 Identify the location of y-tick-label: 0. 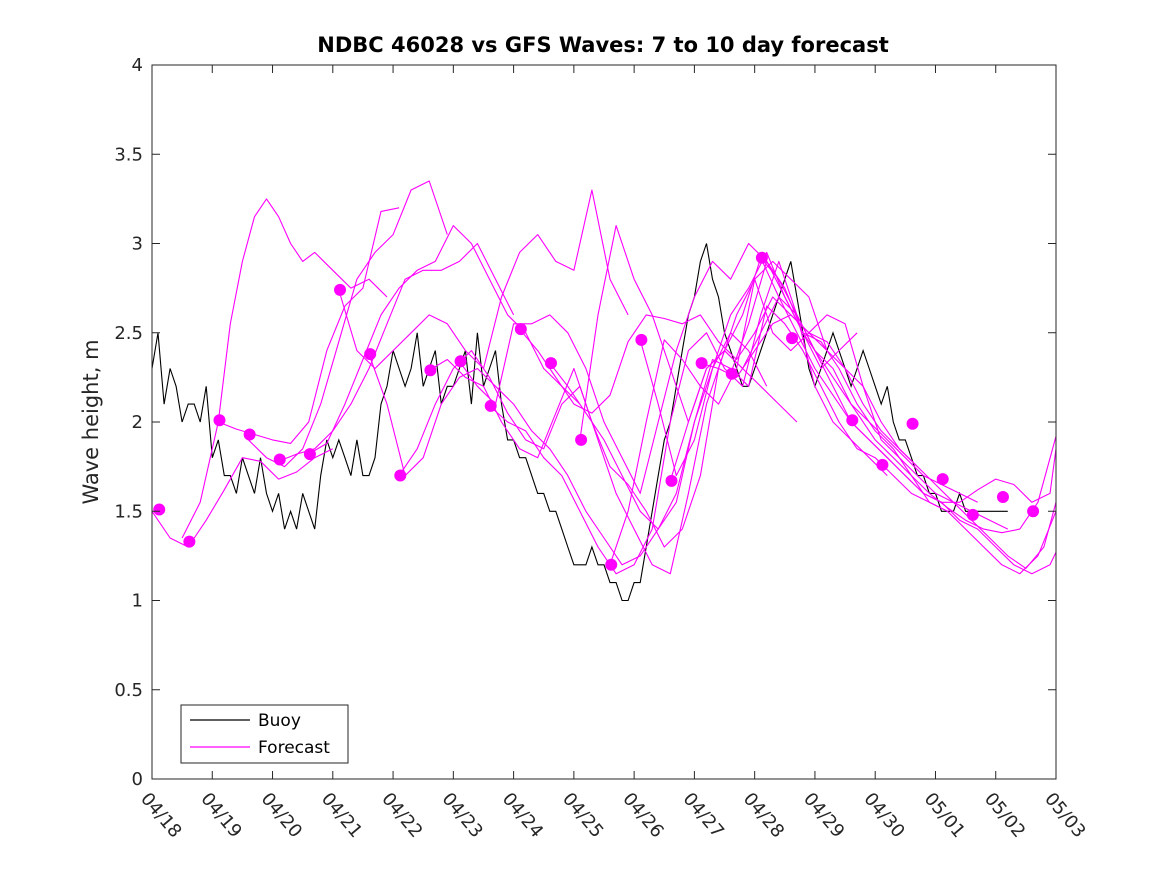
(137, 779).